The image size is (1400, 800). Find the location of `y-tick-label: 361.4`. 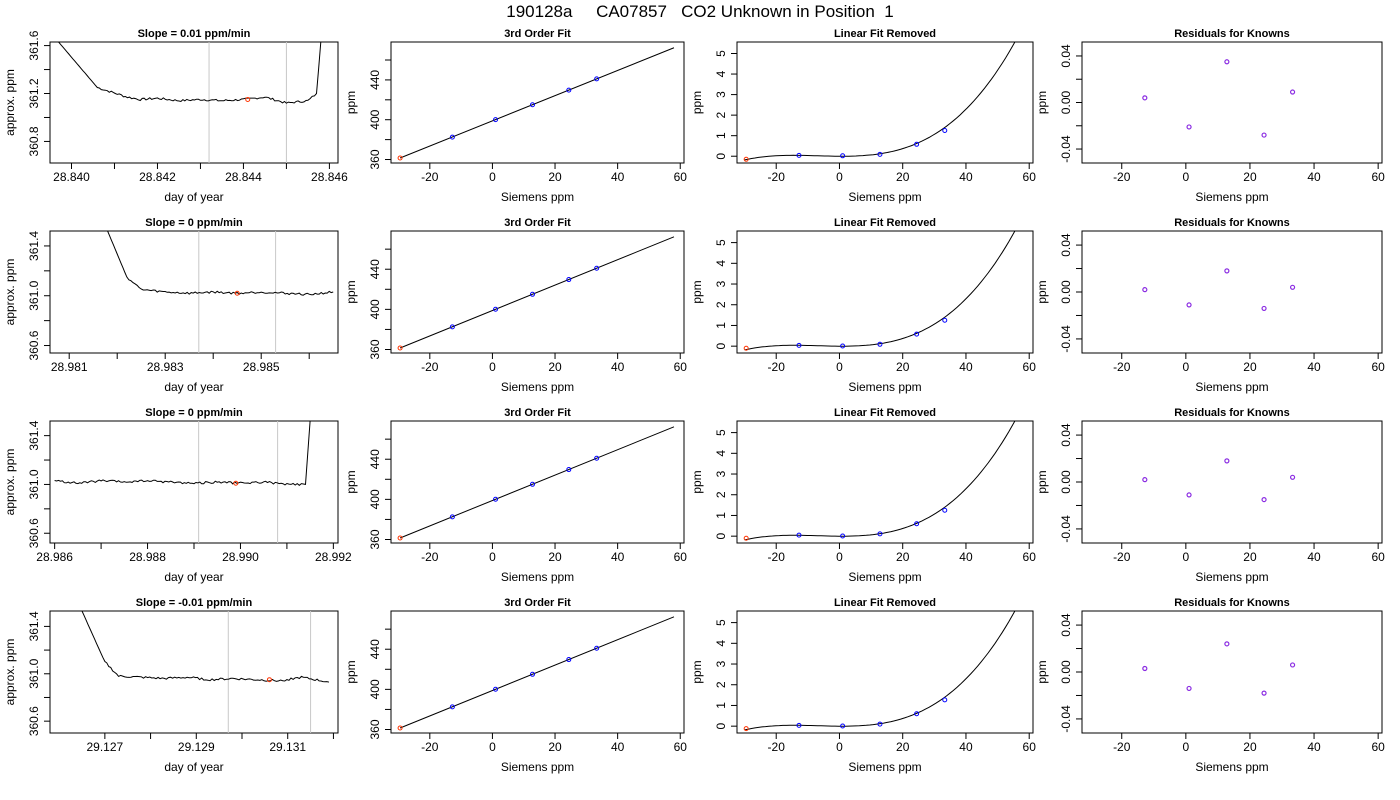

y-tick-label: 361.4 is located at coordinates (34, 626).